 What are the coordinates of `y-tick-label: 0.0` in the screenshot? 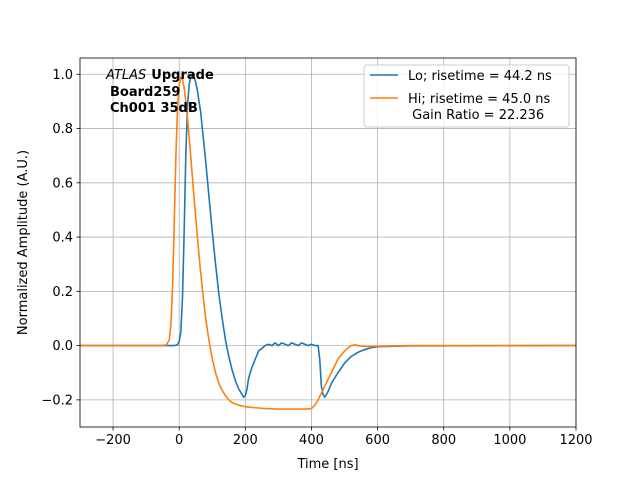 It's located at (62, 346).